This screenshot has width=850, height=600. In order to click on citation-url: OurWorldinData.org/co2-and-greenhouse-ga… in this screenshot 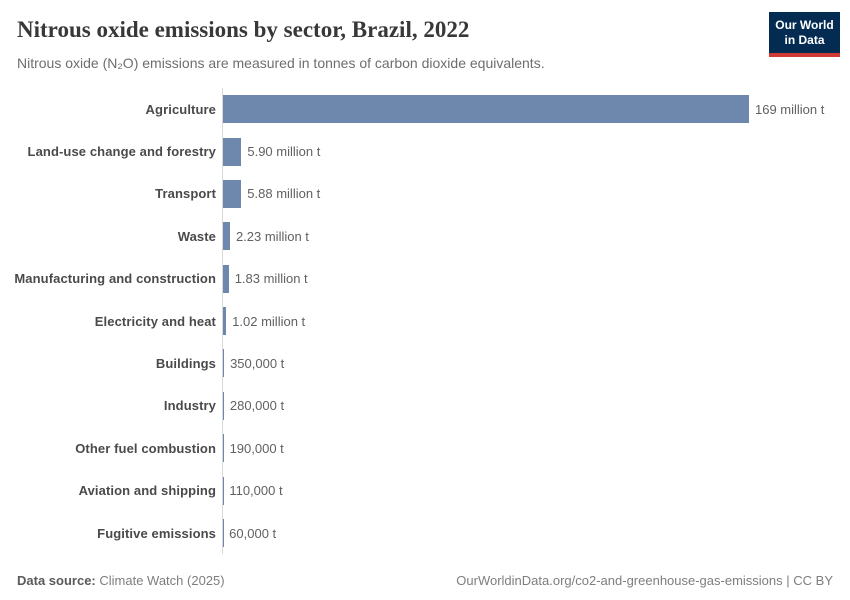, I will do `click(619, 581)`.